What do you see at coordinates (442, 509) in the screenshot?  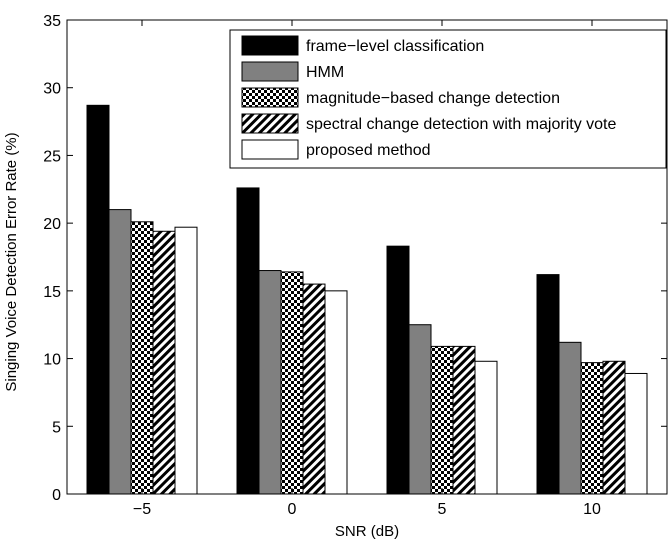 I see `x-tick-label: 5` at bounding box center [442, 509].